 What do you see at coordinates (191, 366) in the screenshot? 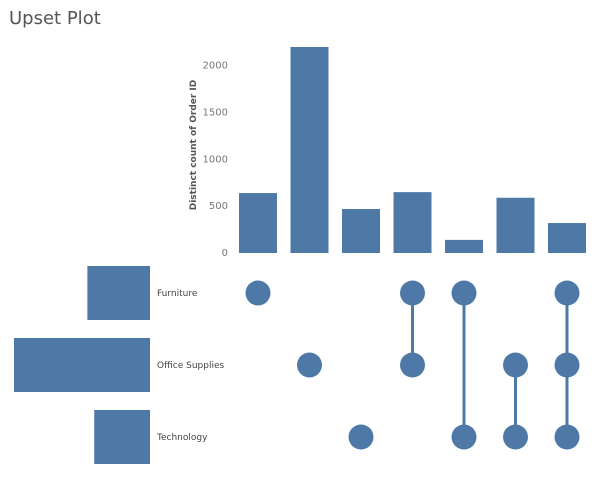
I see `set-label: Office Supplies` at bounding box center [191, 366].